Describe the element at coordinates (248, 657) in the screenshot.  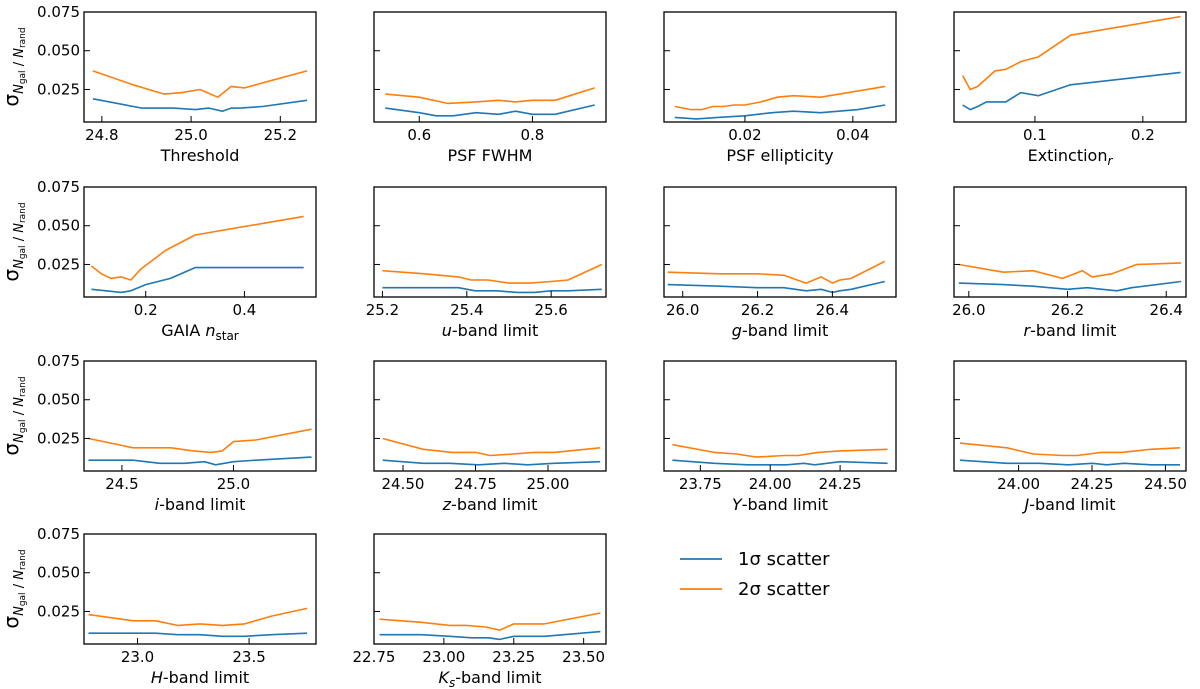
I see `x-tick-label: 23.5` at that location.